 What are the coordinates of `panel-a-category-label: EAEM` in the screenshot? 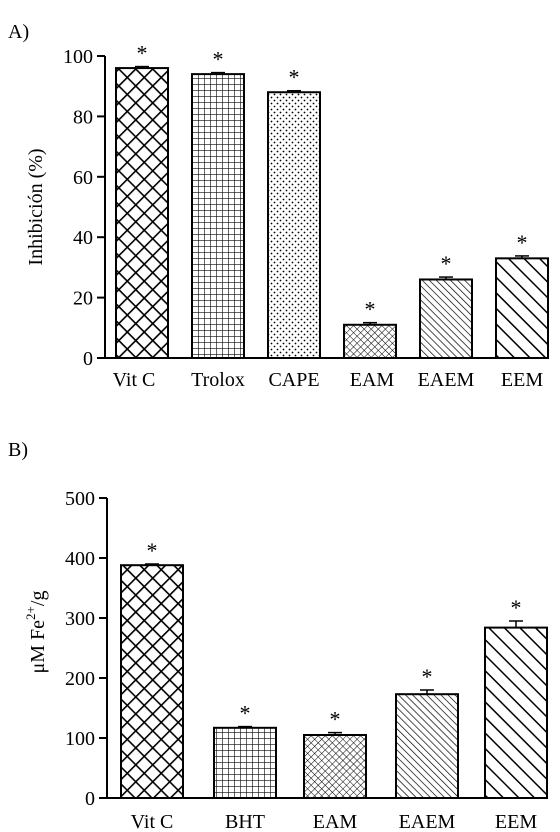 It's located at (446, 380).